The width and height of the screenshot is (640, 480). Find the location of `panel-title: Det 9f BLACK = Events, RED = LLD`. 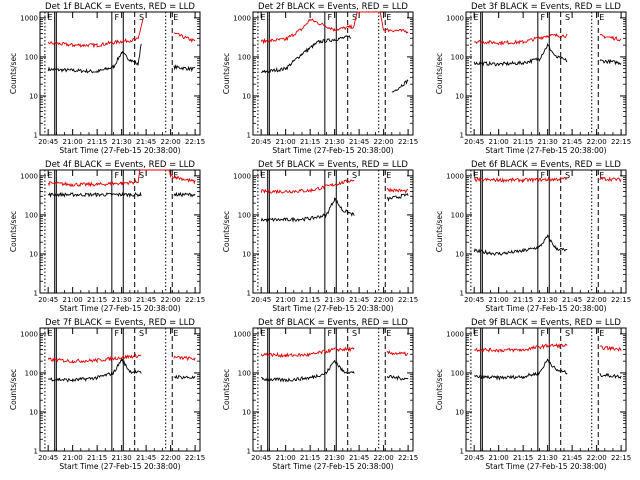

panel-title: Det 9f BLACK = Events, RED = LLD is located at coordinates (546, 323).